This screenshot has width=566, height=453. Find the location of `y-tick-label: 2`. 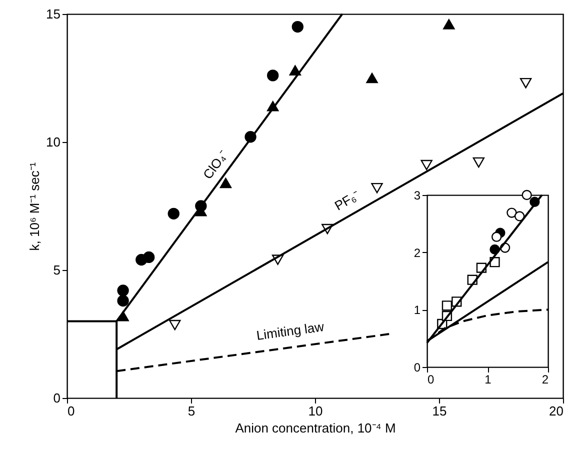

y-tick-label: 2 is located at coordinates (417, 253).